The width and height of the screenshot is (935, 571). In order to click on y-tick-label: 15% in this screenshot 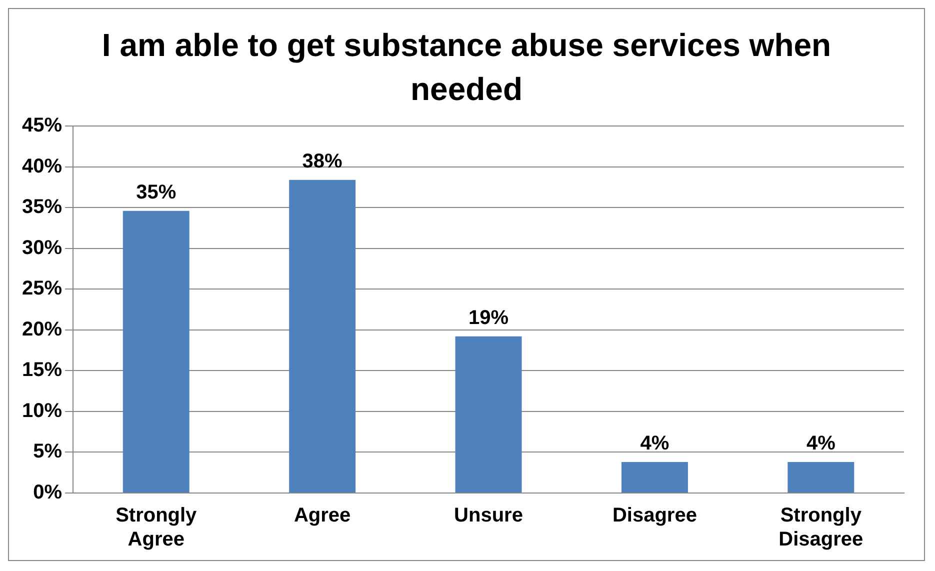, I will do `click(42, 370)`.